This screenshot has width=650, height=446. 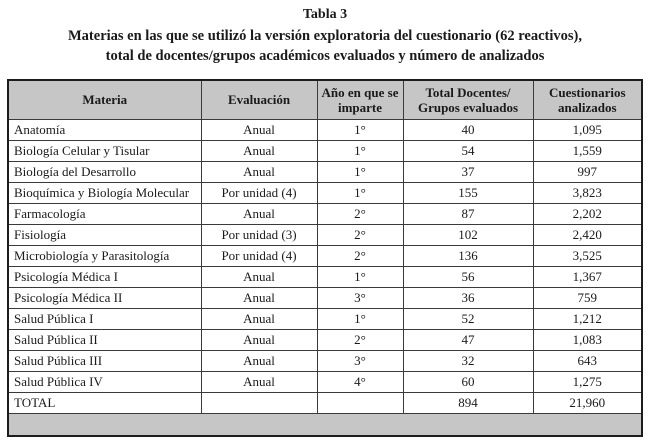 What do you see at coordinates (104, 361) in the screenshot?
I see `cell-materia: Salud Pública III` at bounding box center [104, 361].